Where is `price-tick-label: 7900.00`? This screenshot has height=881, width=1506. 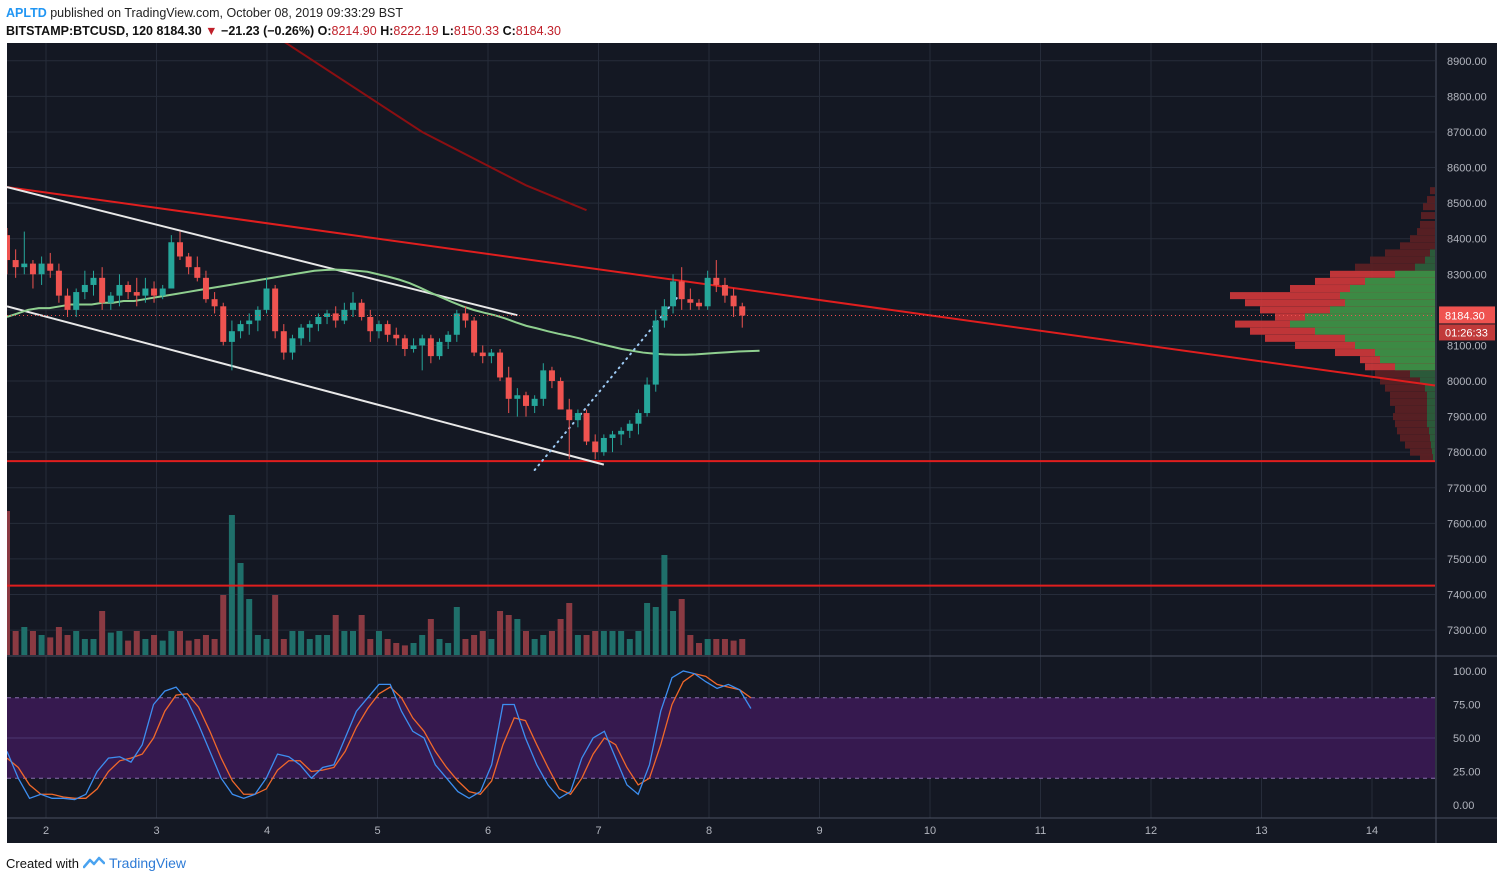 price-tick-label: 7900.00 is located at coordinates (1467, 418).